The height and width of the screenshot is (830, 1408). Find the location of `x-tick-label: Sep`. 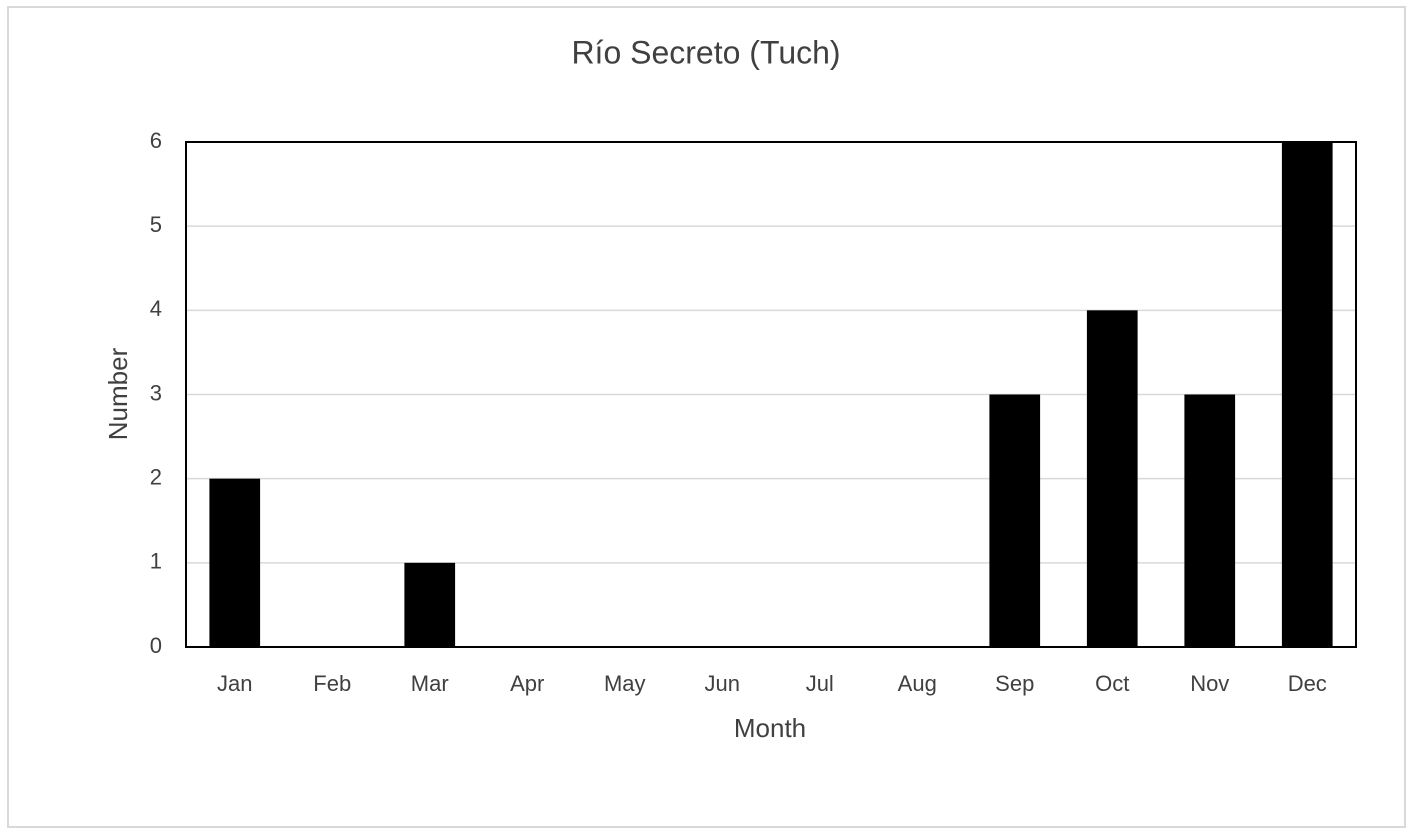

x-tick-label: Sep is located at coordinates (1014, 683).